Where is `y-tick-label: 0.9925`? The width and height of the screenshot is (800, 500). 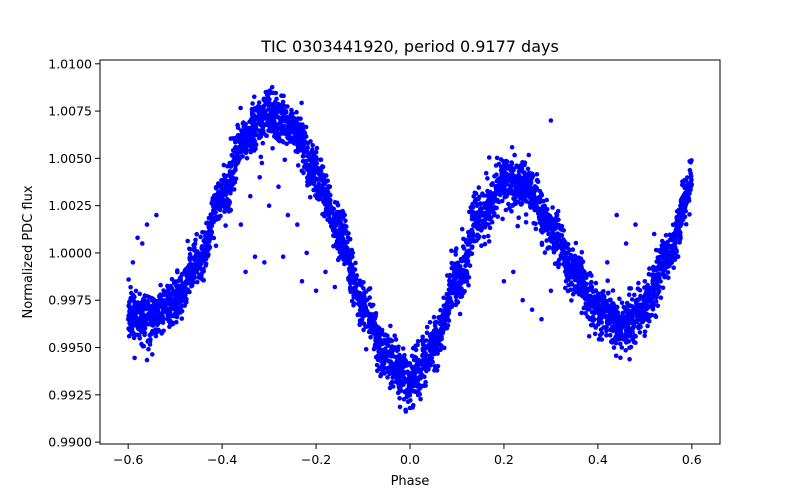
y-tick-label: 0.9925 is located at coordinates (70, 394).